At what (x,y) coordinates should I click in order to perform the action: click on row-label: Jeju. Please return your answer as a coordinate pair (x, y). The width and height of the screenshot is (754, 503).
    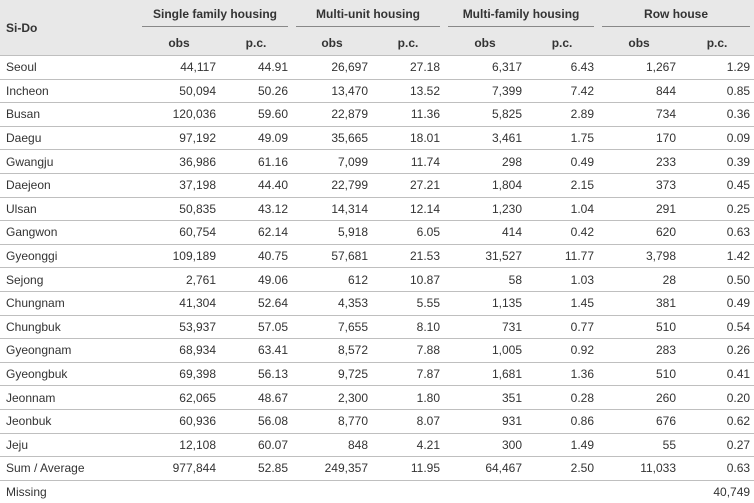
    Looking at the image, I should click on (69, 446).